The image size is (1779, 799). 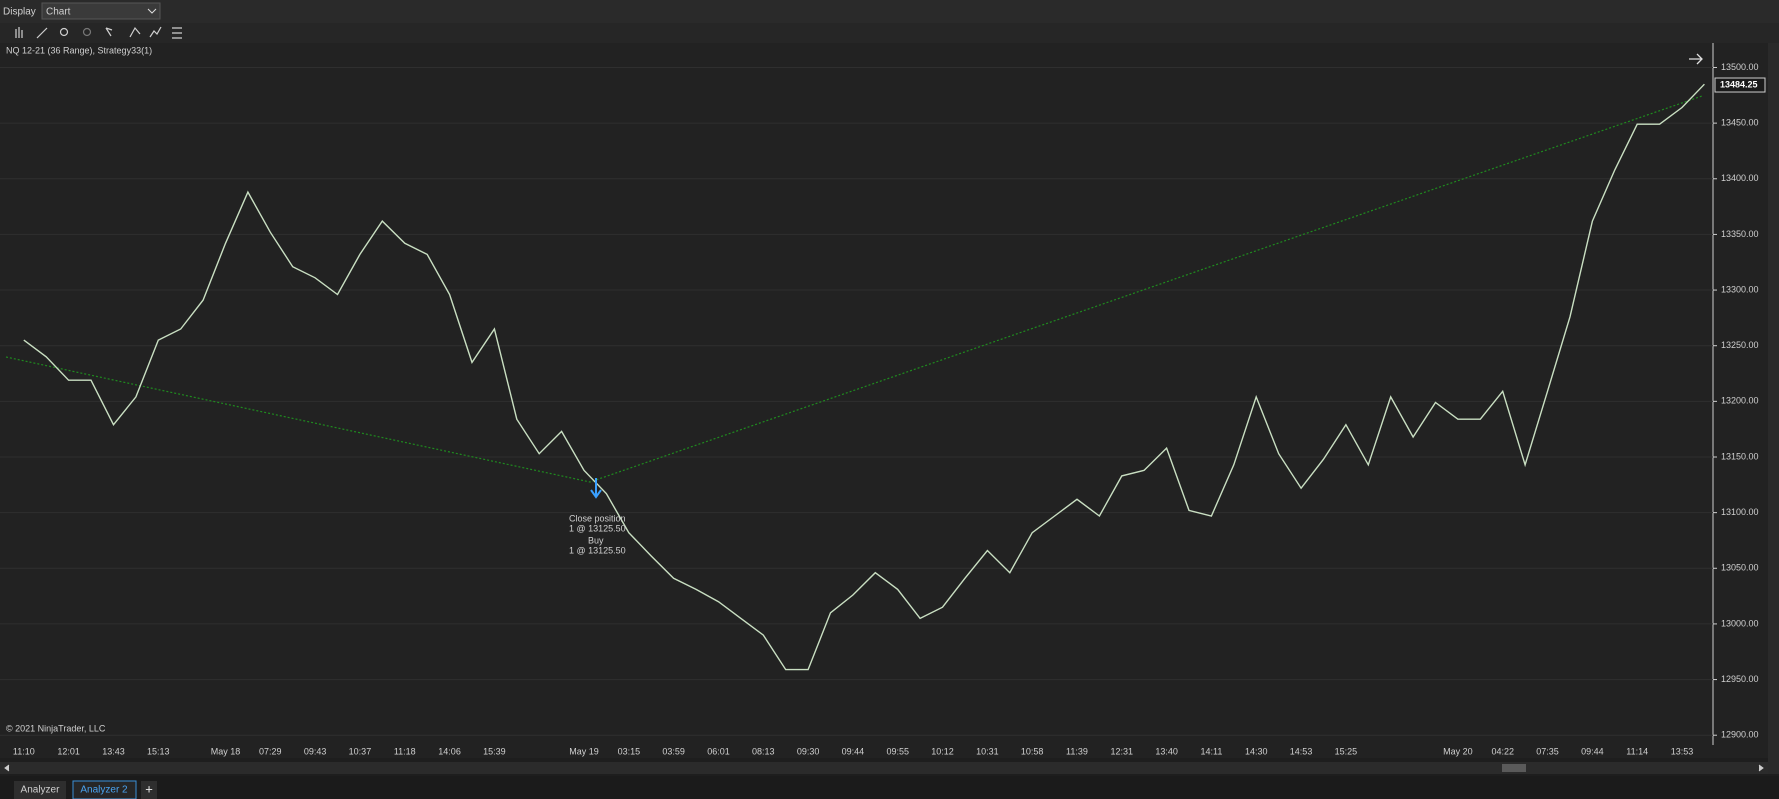 What do you see at coordinates (19, 12) in the screenshot?
I see `display-label: Display` at bounding box center [19, 12].